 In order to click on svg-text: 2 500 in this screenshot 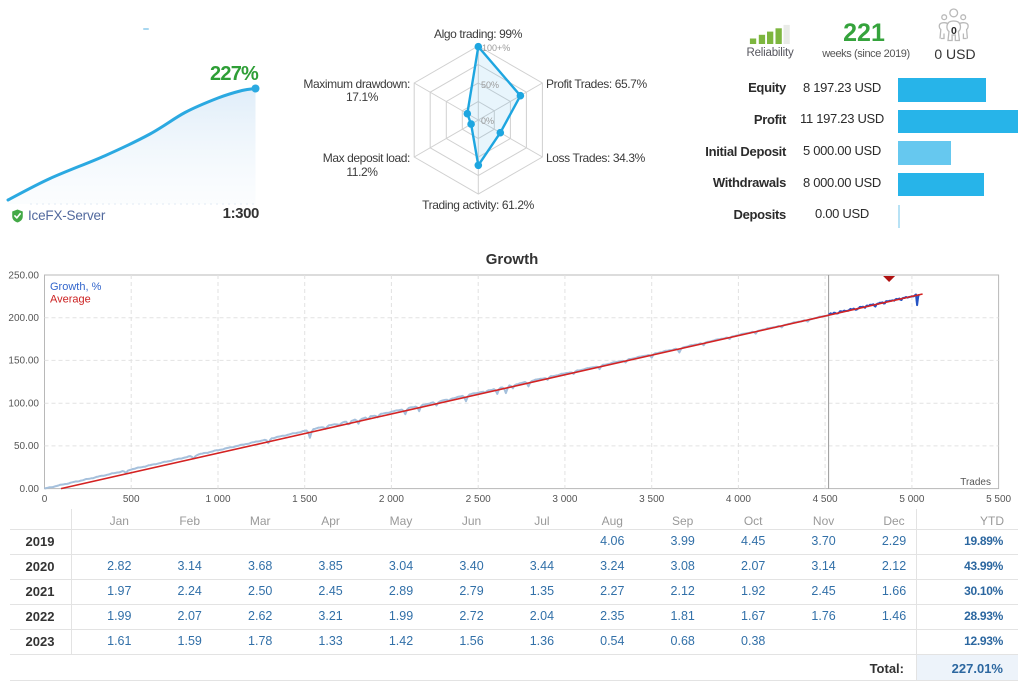, I will do `click(478, 499)`.